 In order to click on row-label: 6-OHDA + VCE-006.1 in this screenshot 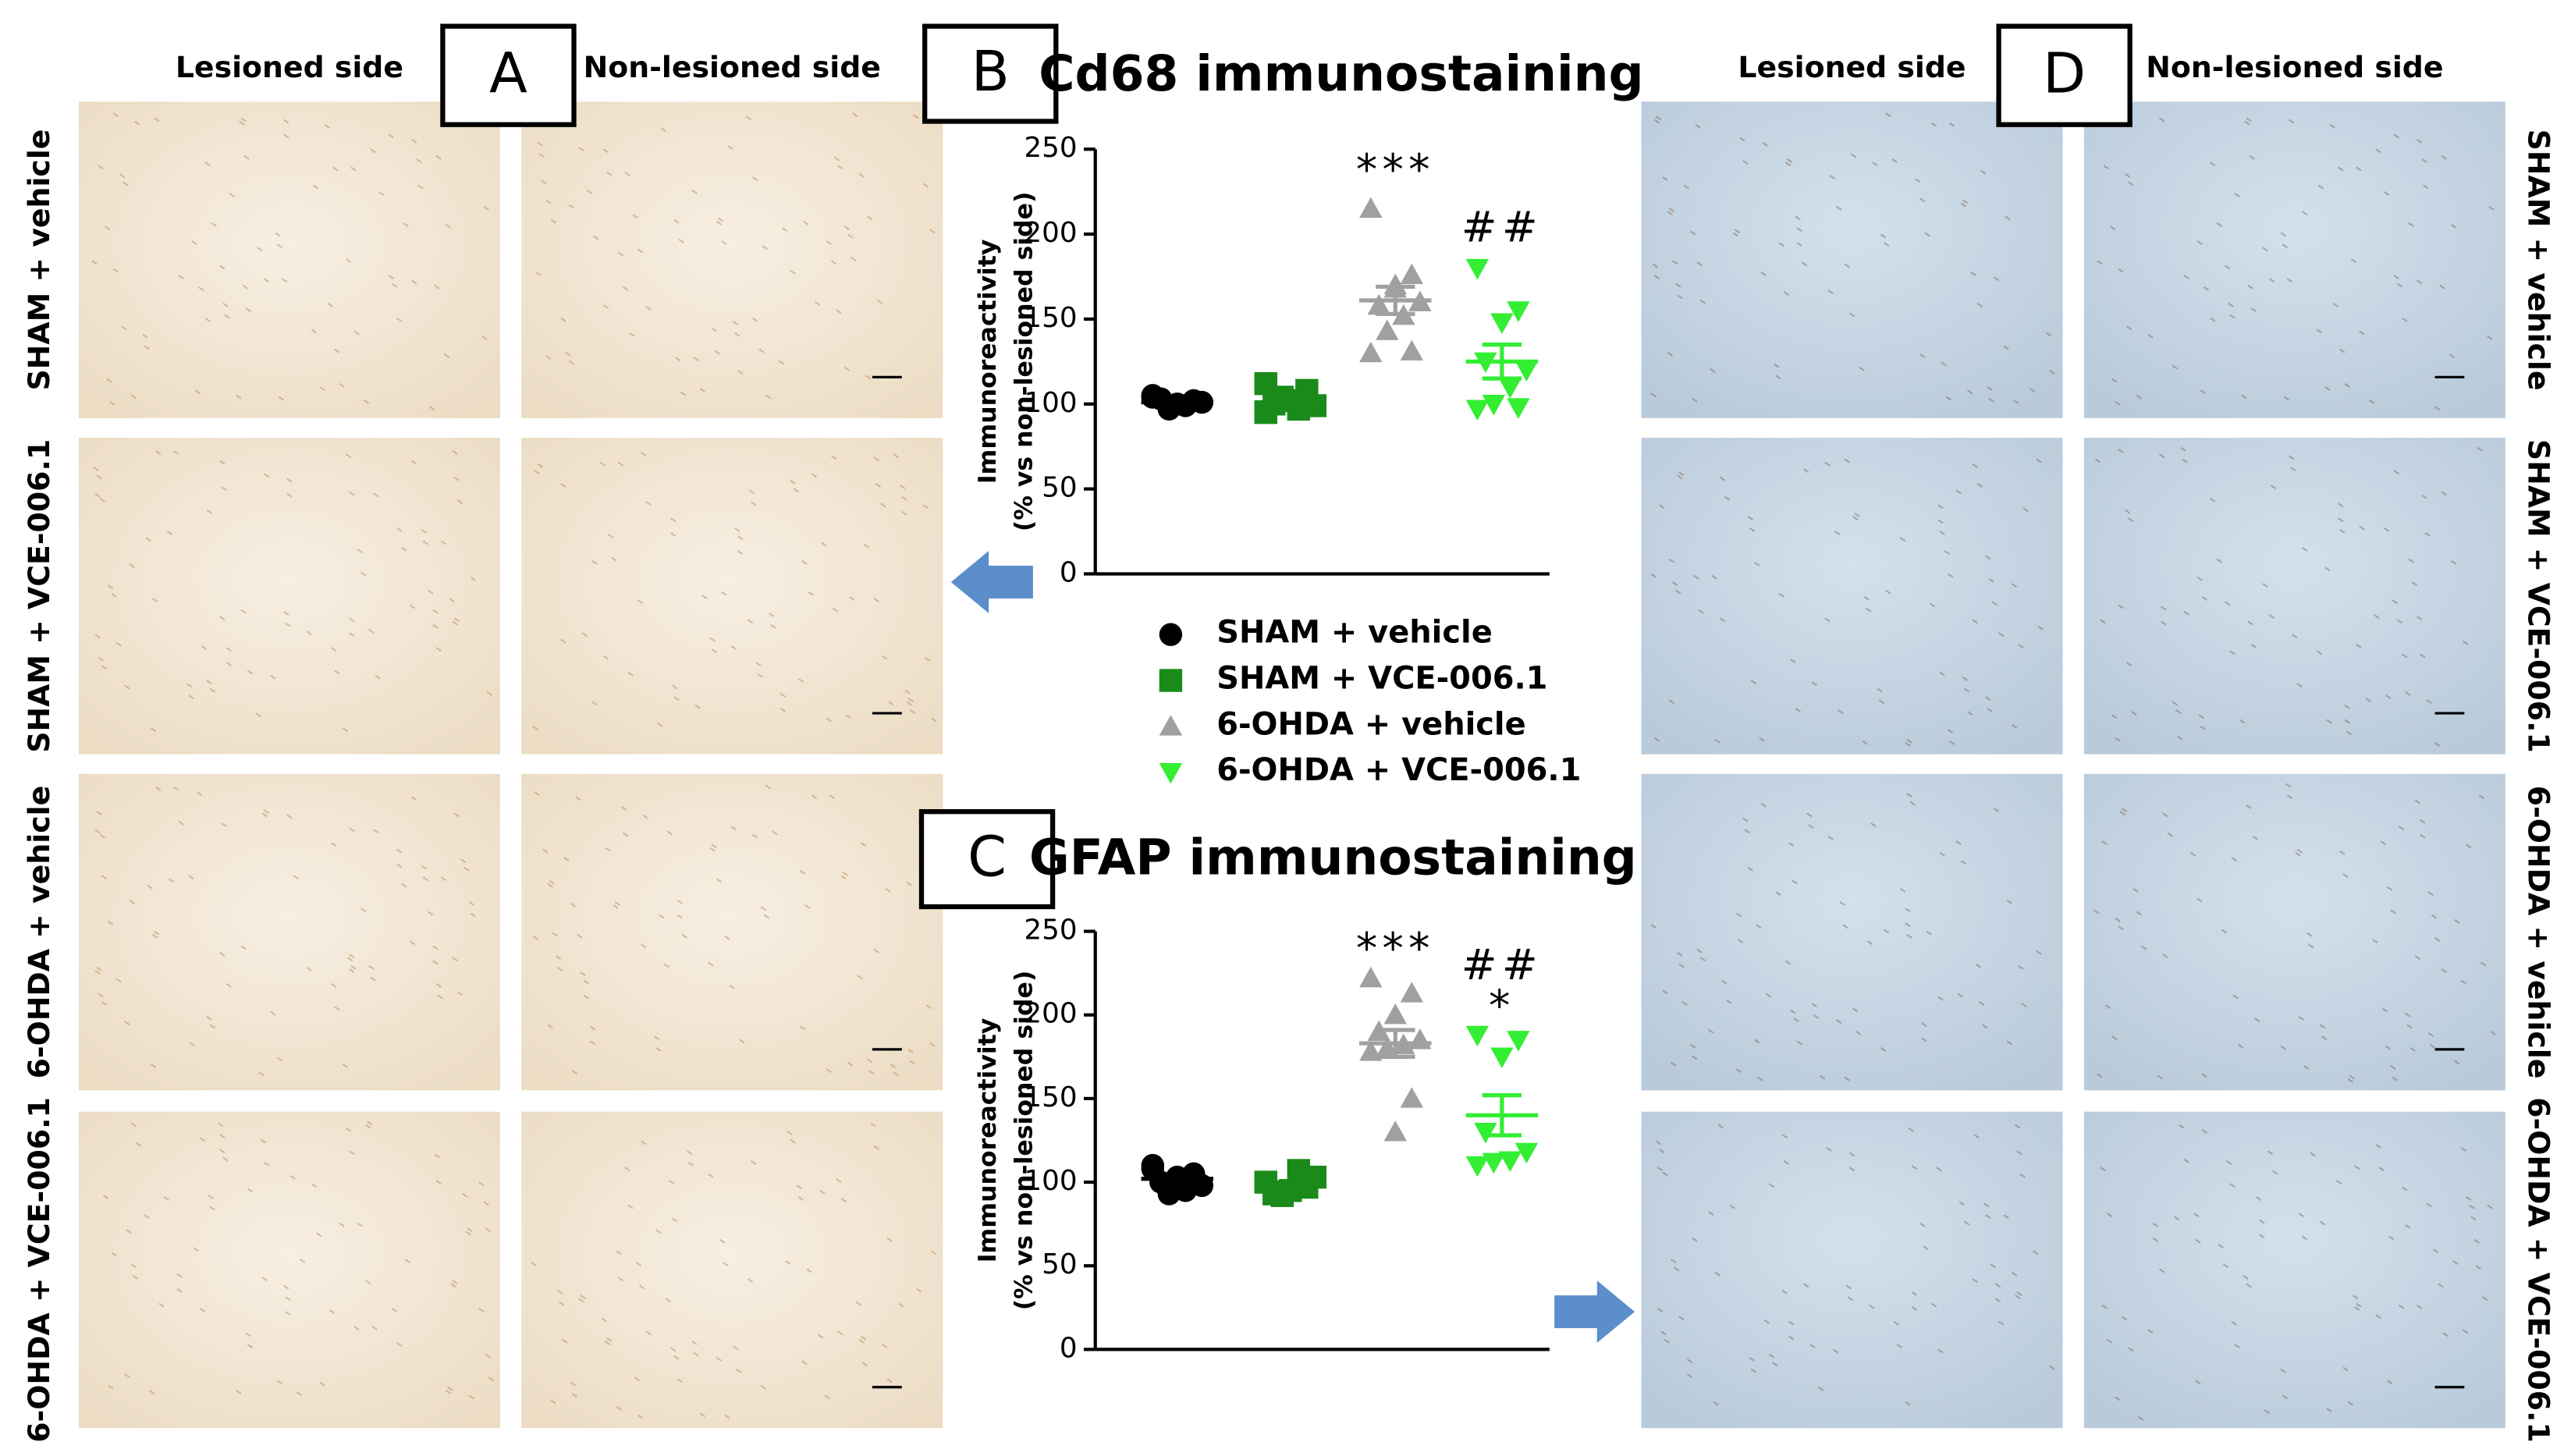, I will do `click(2538, 1270)`.